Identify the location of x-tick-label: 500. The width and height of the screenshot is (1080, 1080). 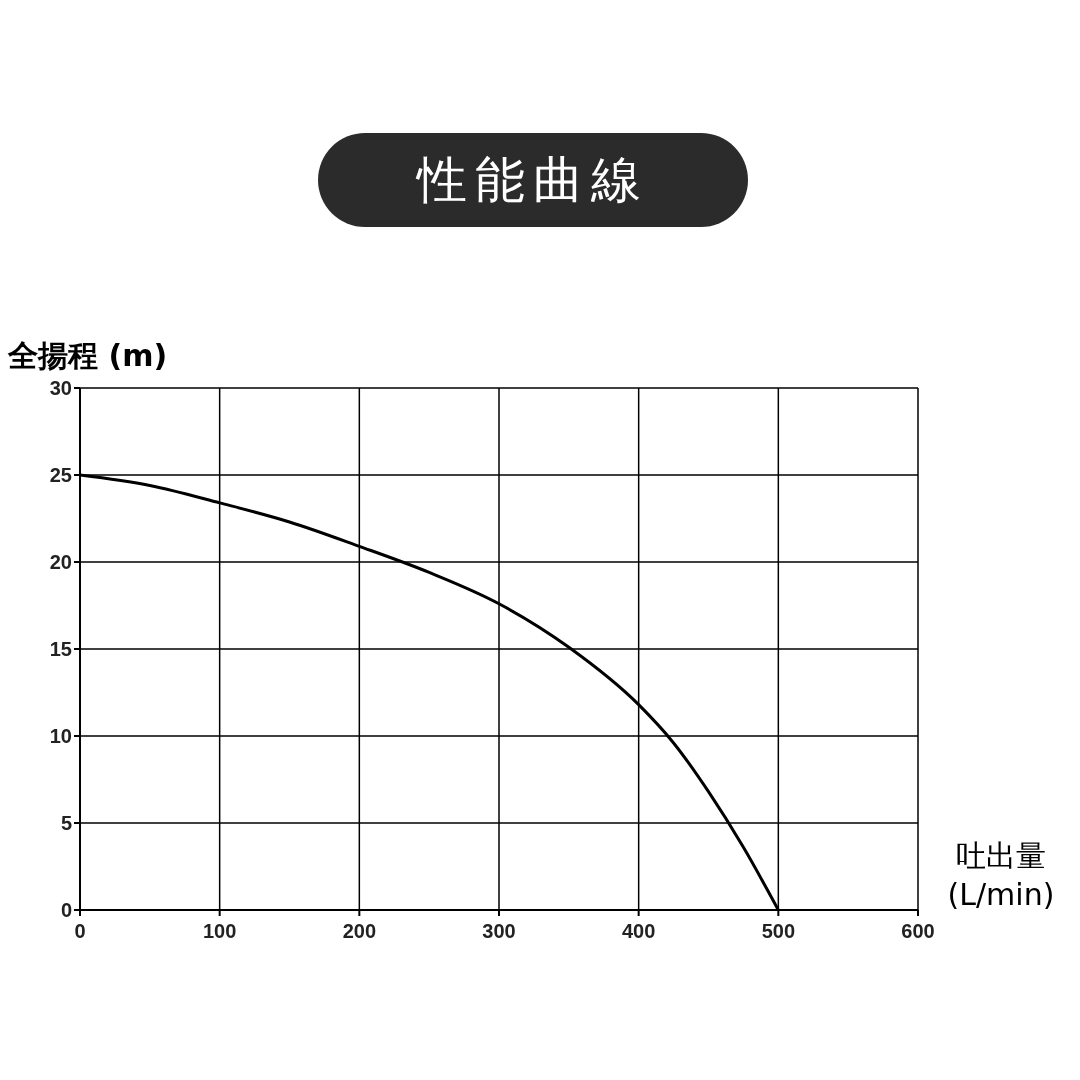
(778, 931).